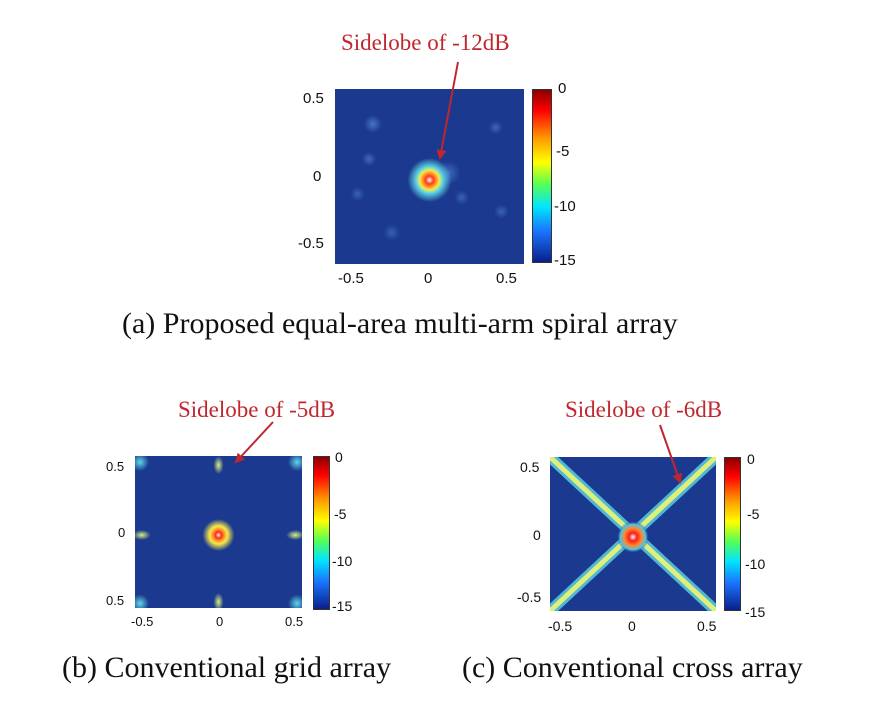 The height and width of the screenshot is (706, 880). I want to click on panel-b-heatmap, so click(218, 532).